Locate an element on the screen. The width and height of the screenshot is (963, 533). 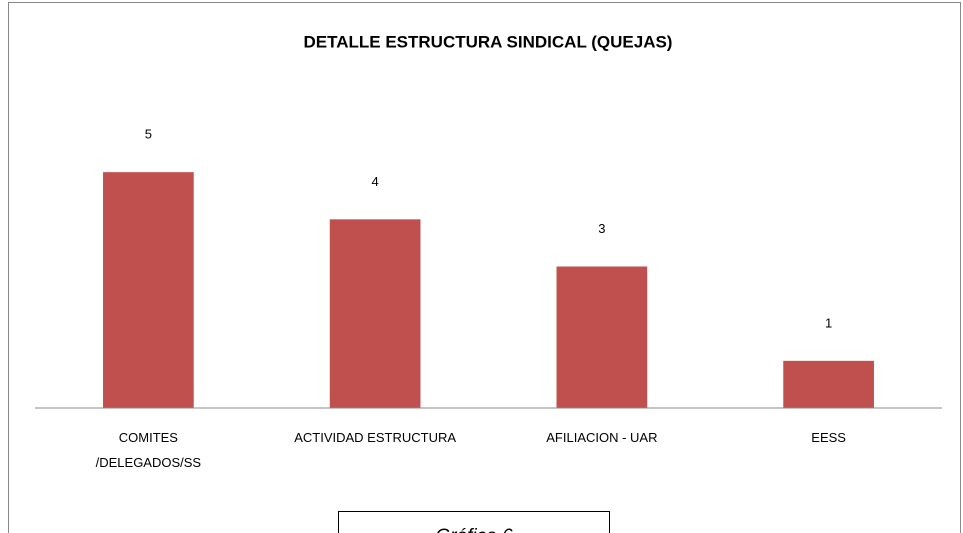
x-tick-label: ACTIVIDAD ESTRUCTURA is located at coordinates (375, 437).